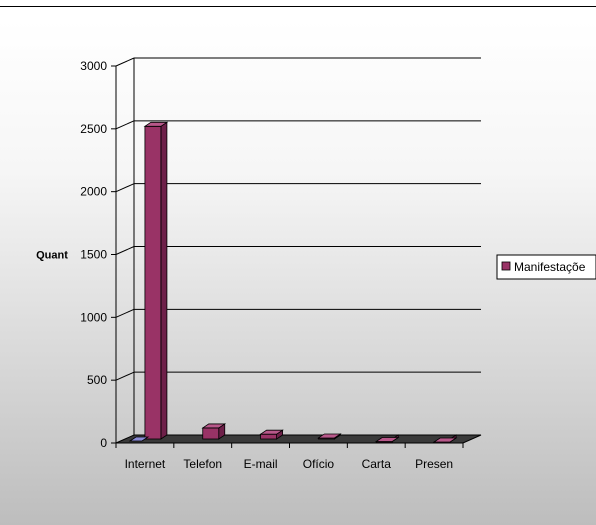  Describe the element at coordinates (298, 6) in the screenshot. I see `top-divider` at that location.